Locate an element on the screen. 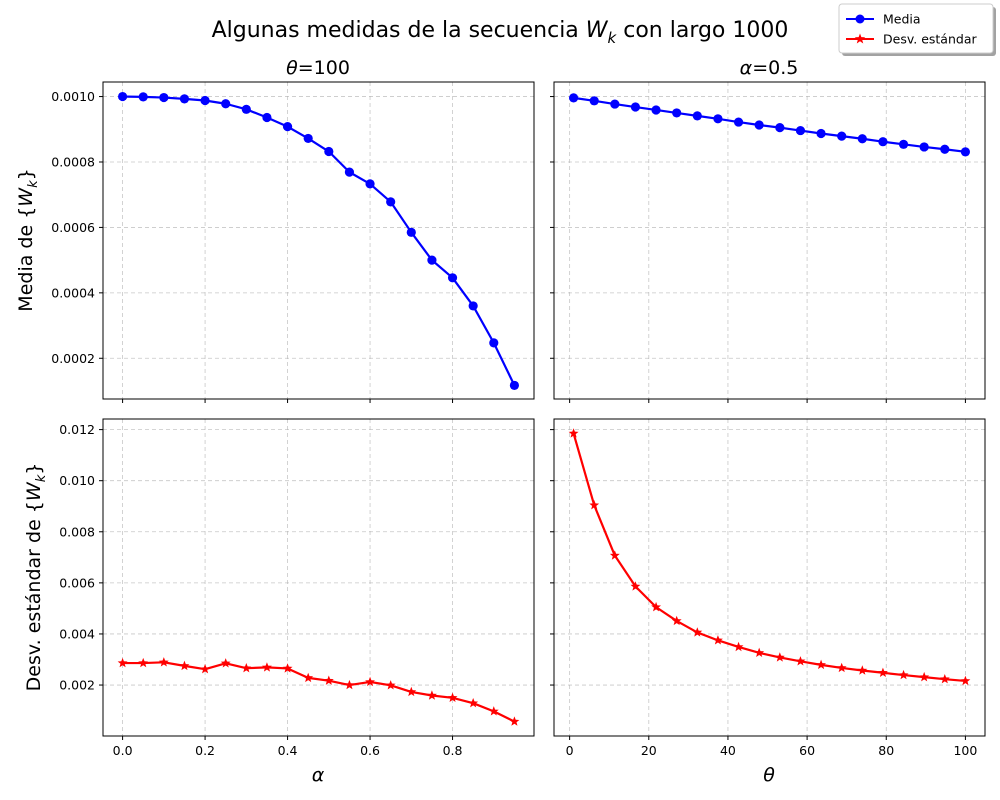  y-tick-label: 0.010 is located at coordinates (77, 480).